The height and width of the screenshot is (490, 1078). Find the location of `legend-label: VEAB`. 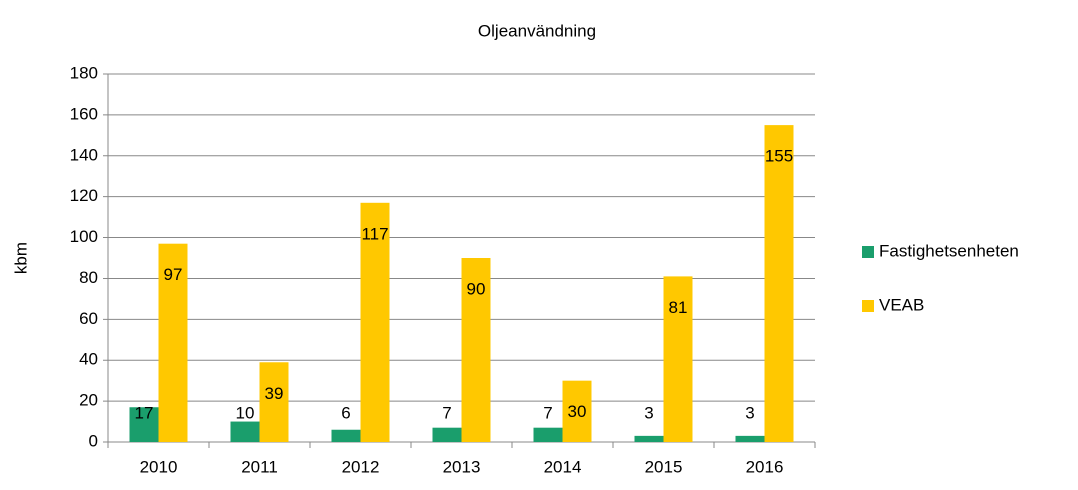

legend-label: VEAB is located at coordinates (901, 304).